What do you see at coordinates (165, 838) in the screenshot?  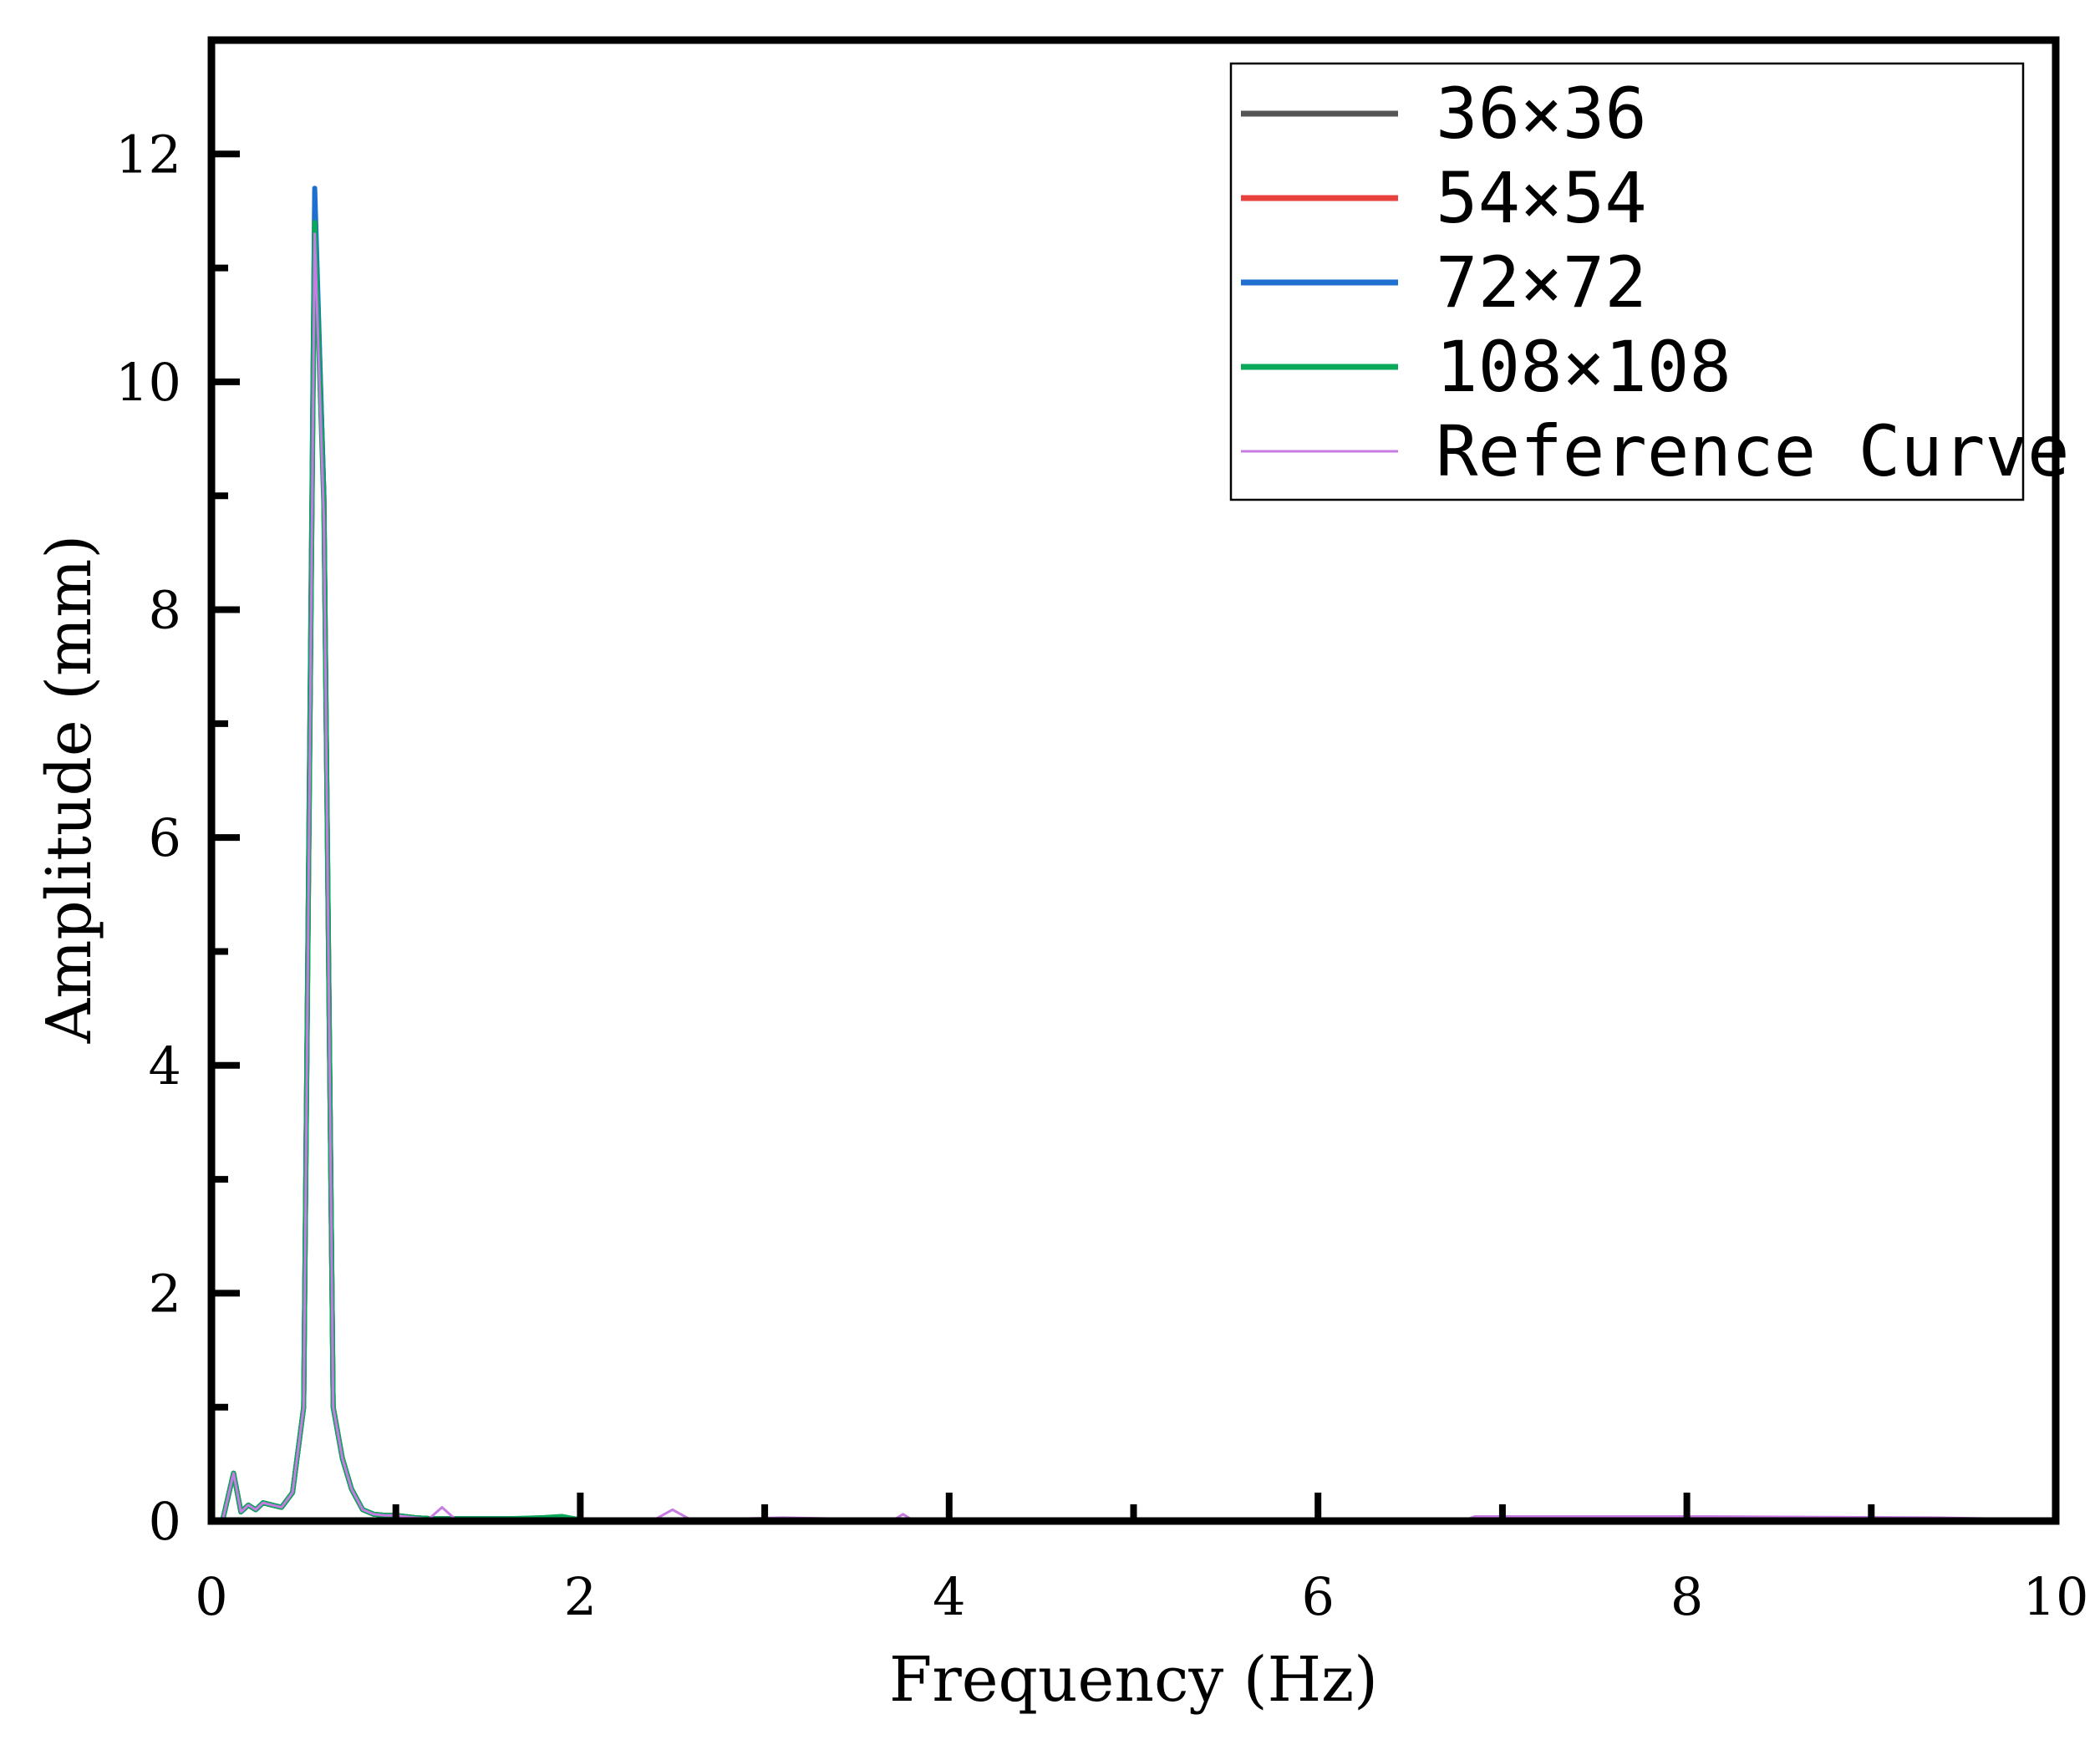 I see `y-tick-label: 6` at bounding box center [165, 838].